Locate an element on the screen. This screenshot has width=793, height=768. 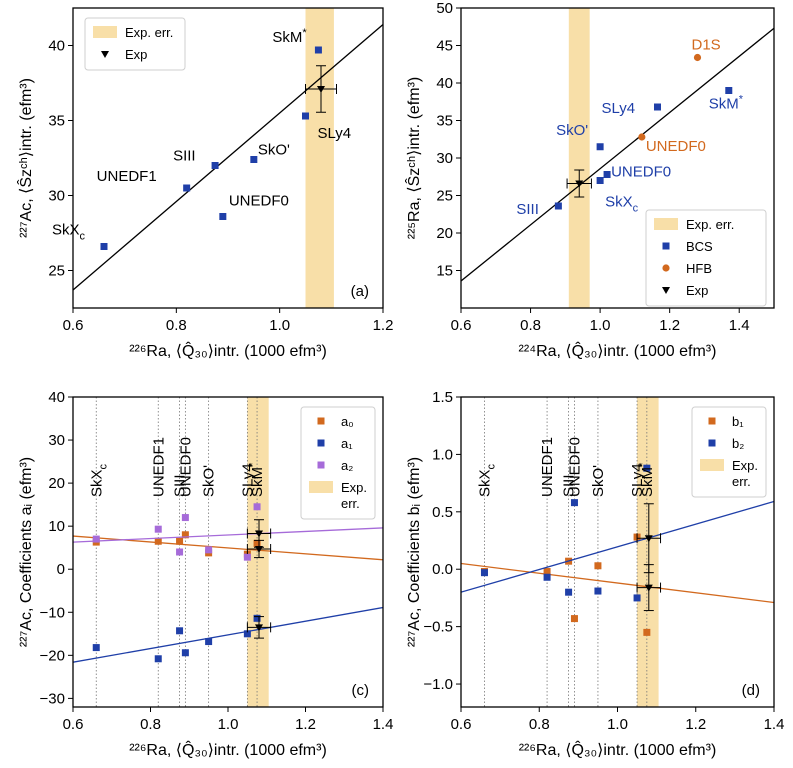
y-tick-label: 30 is located at coordinates (56, 440).